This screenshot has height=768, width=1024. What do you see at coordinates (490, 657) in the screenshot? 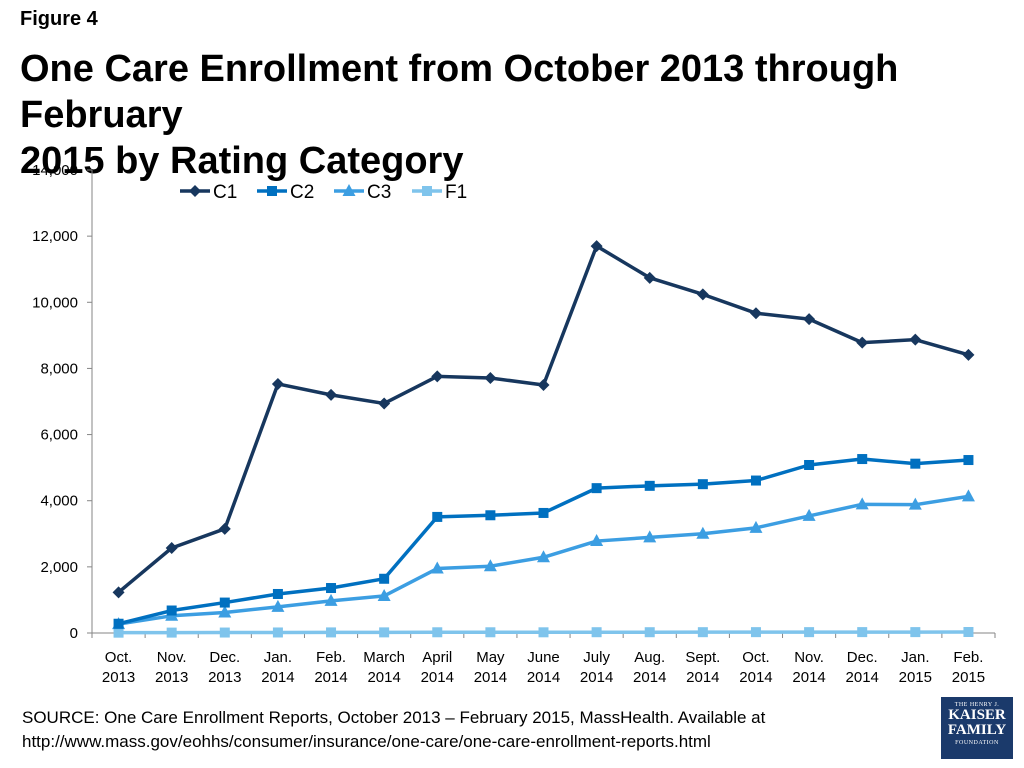
I see `x-tick-label: May` at bounding box center [490, 657].